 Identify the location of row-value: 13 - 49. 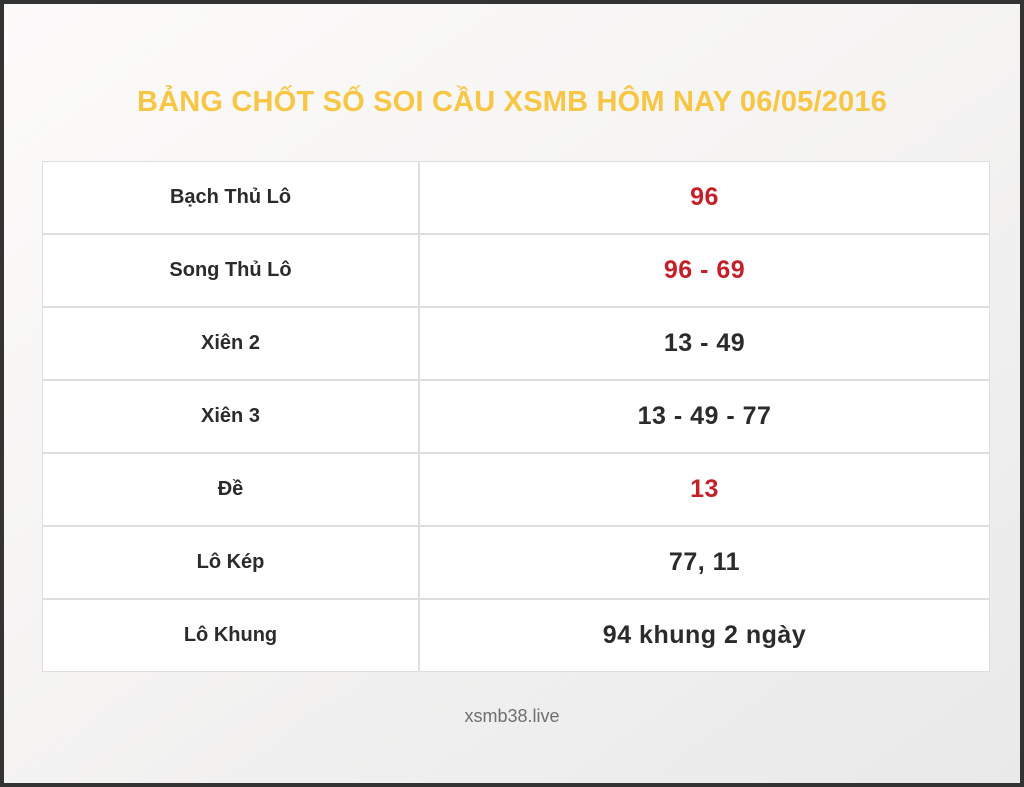
(704, 343).